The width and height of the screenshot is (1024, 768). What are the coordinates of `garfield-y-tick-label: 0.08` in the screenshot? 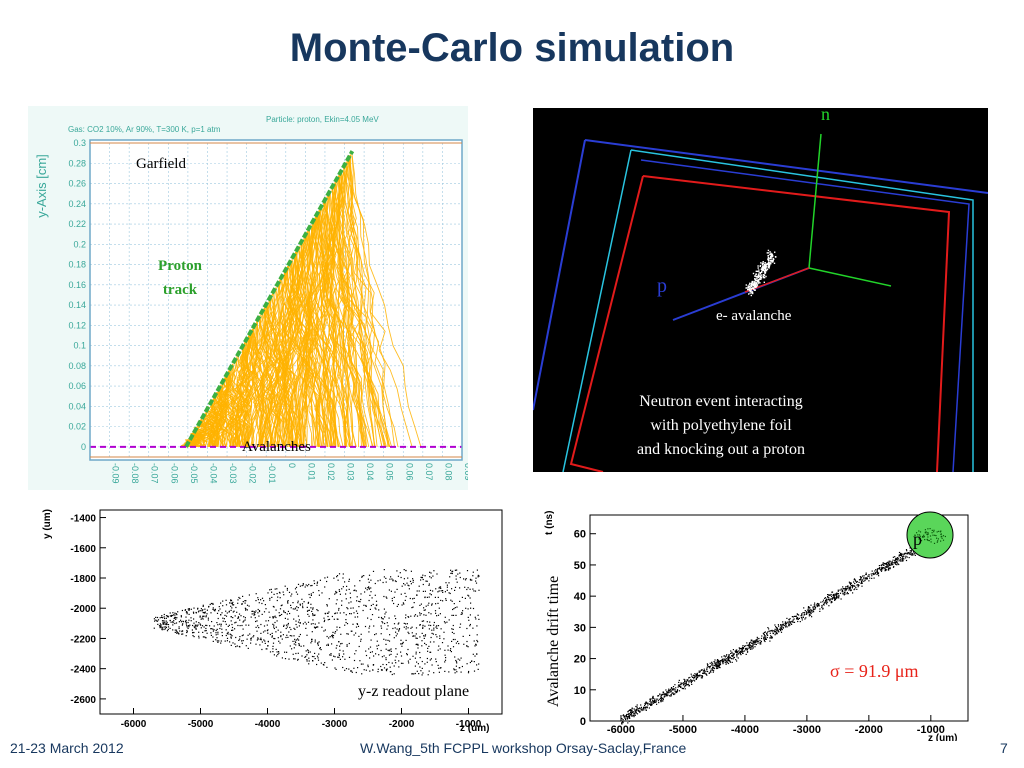 It's located at (77, 366).